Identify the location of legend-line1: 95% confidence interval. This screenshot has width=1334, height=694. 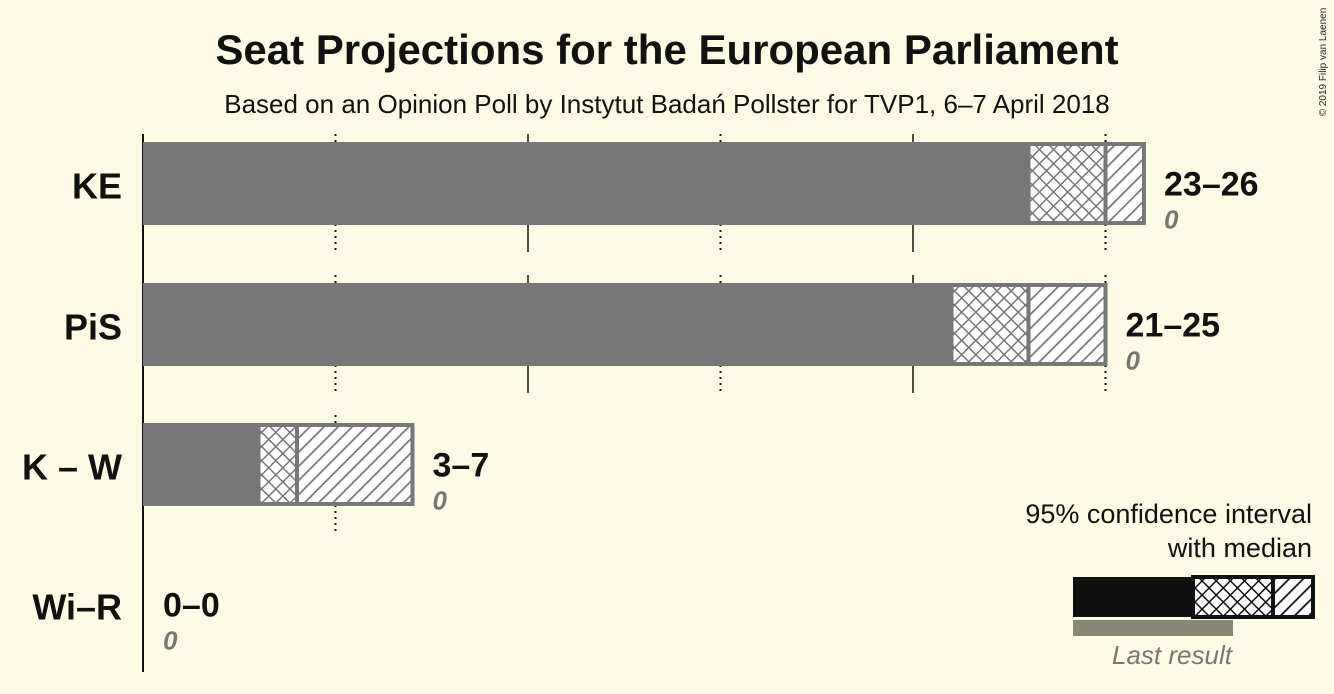
(1168, 514).